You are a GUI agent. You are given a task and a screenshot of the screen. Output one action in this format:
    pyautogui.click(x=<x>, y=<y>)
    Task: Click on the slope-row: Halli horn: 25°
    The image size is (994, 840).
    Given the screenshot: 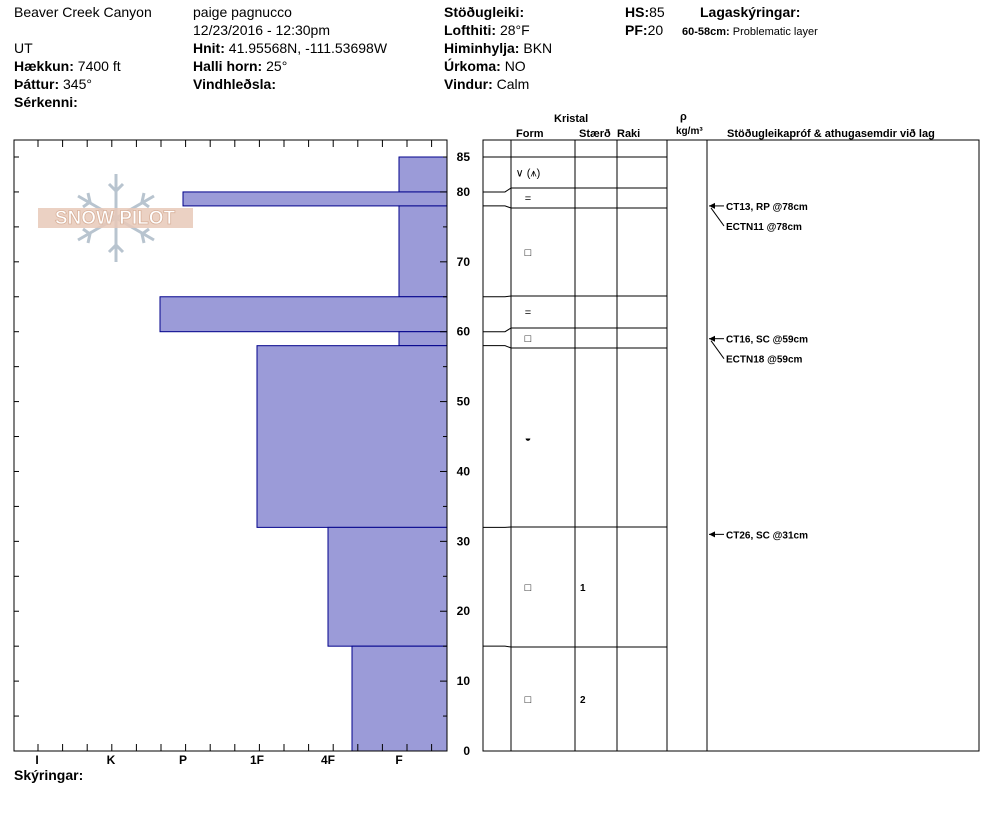 What is the action you would take?
    pyautogui.click(x=240, y=66)
    